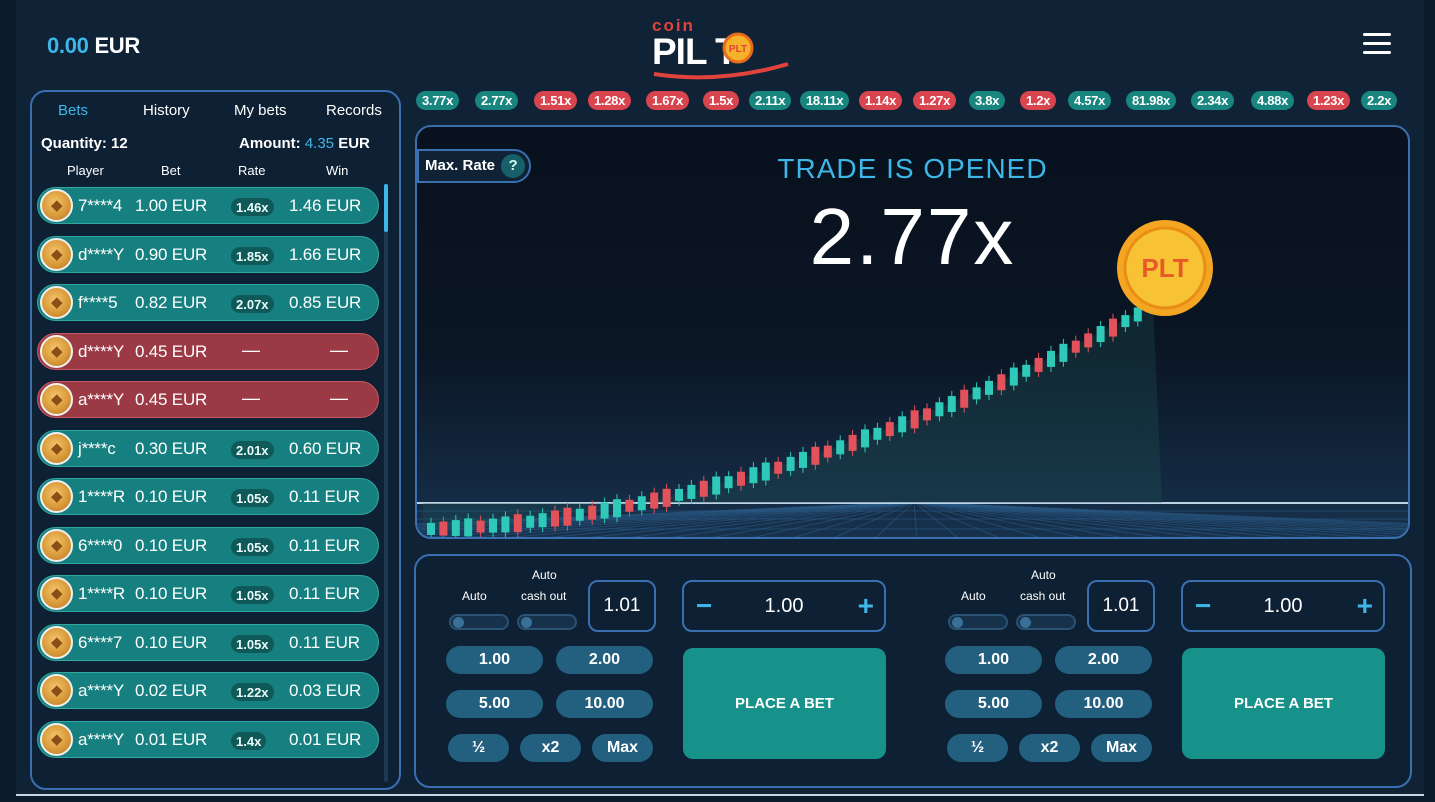 Image resolution: width=1435 pixels, height=802 pixels. I want to click on balance-display: 0.00 EUR, so click(93, 46).